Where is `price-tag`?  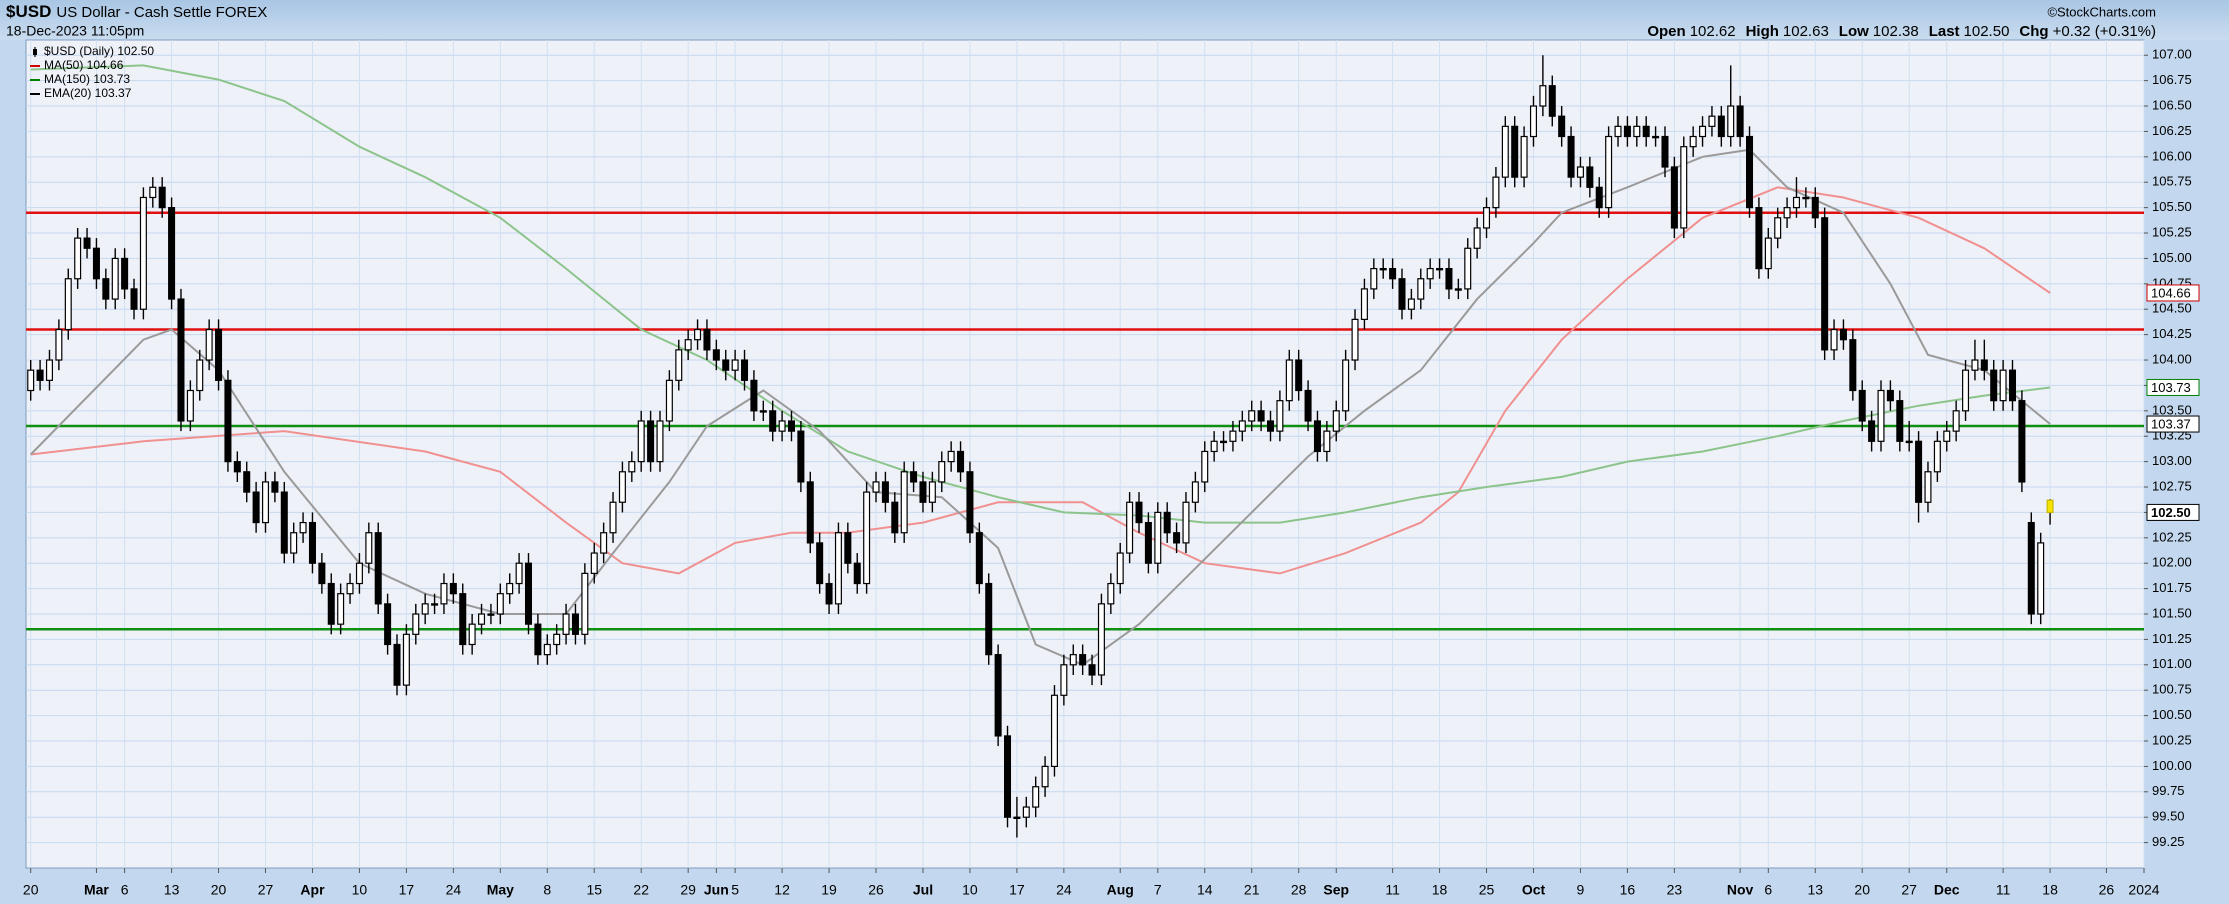 price-tag is located at coordinates (2173, 512).